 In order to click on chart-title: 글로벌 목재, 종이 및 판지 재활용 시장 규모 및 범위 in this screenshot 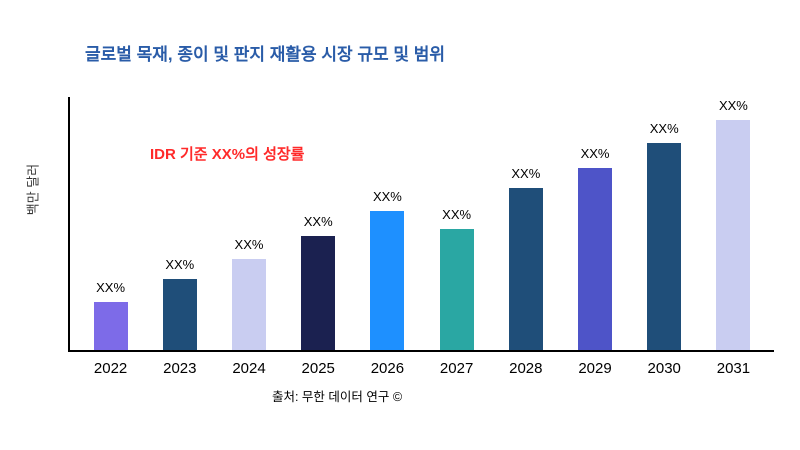, I will do `click(265, 54)`.